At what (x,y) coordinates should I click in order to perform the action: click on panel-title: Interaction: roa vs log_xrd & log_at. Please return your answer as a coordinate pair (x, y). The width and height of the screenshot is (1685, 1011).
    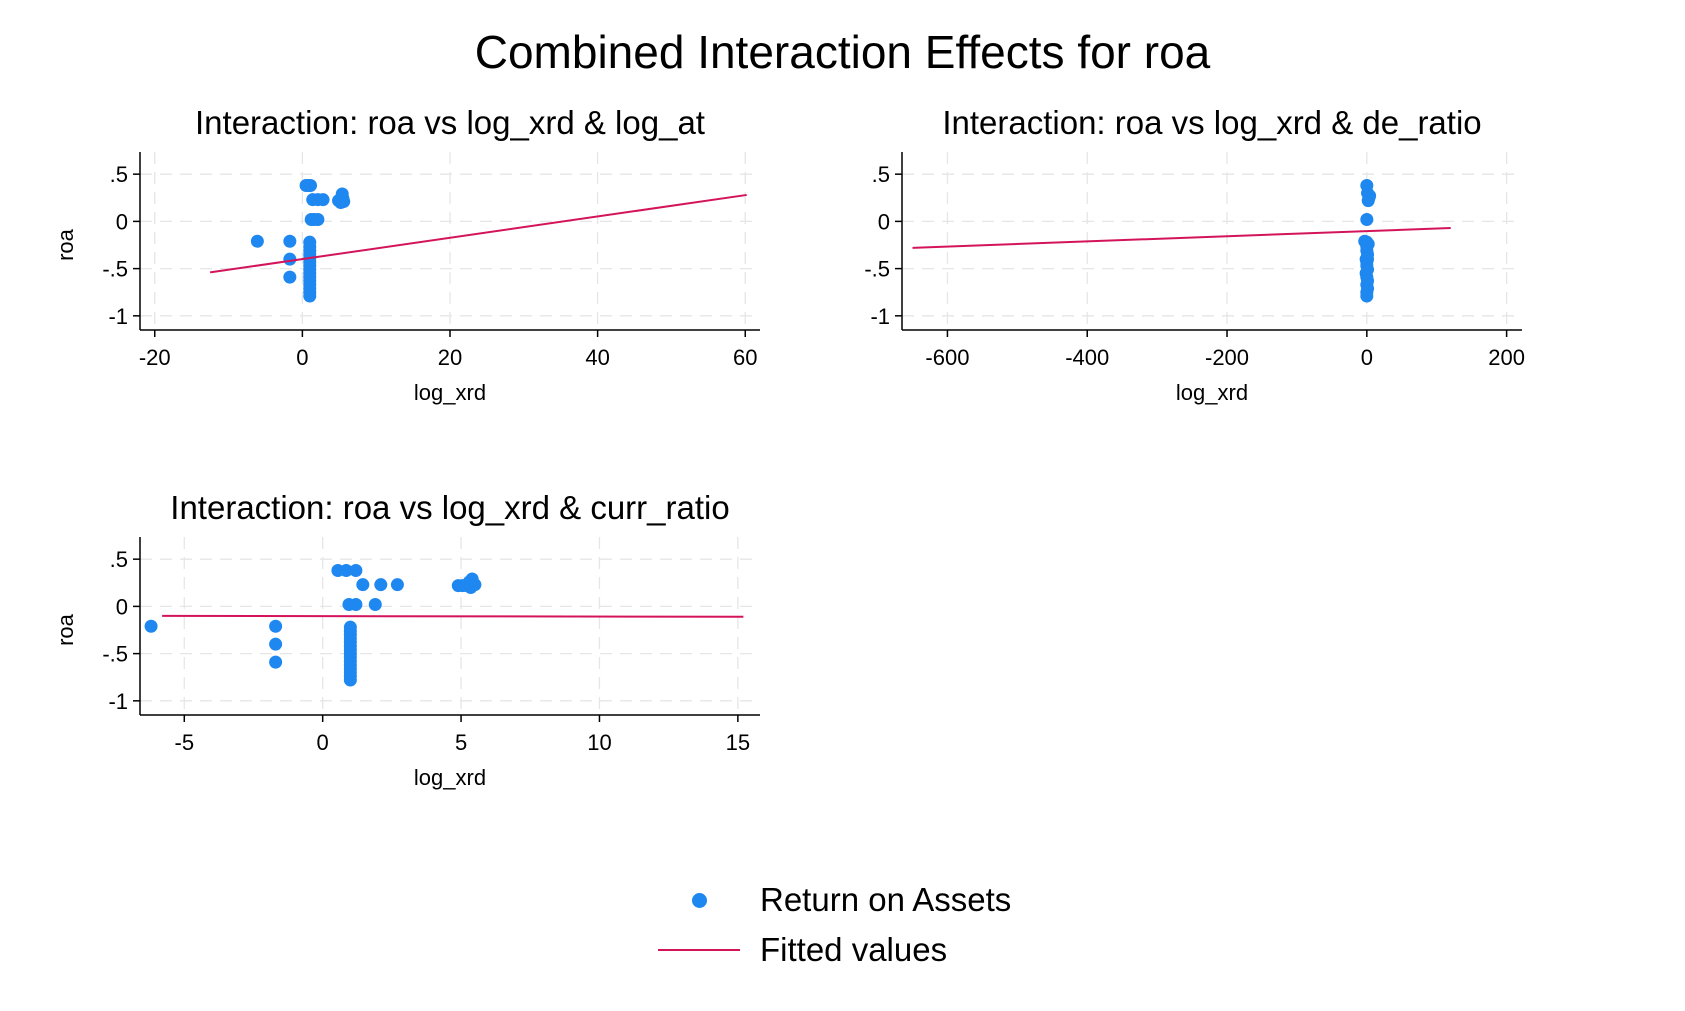
    Looking at the image, I should click on (450, 122).